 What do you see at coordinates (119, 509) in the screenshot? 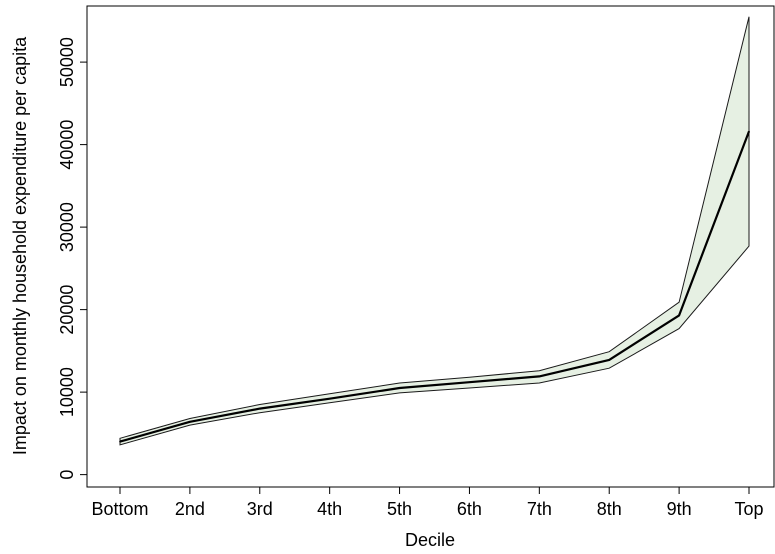
I see `x-tick-label: Bottom` at bounding box center [119, 509].